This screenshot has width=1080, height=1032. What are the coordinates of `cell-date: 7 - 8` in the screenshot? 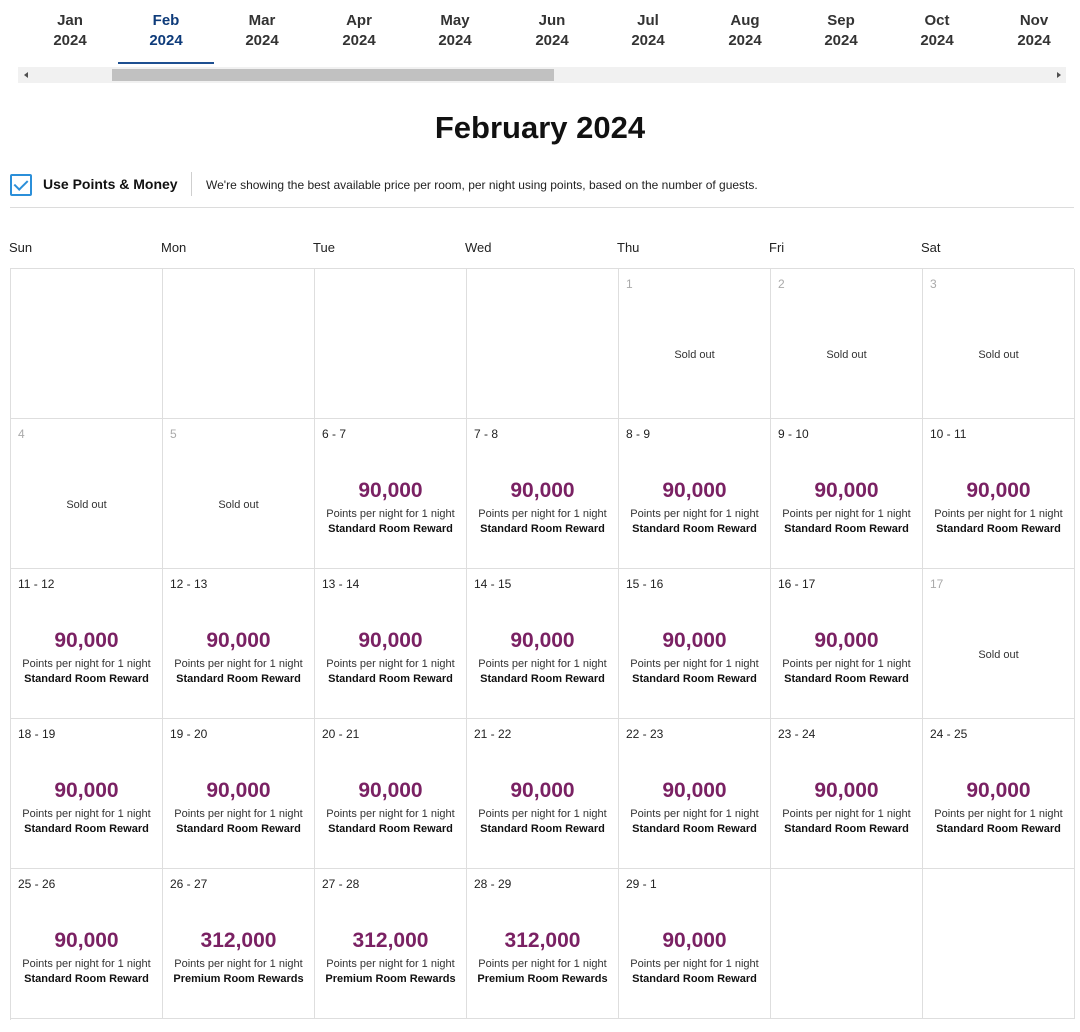 It's located at (486, 434).